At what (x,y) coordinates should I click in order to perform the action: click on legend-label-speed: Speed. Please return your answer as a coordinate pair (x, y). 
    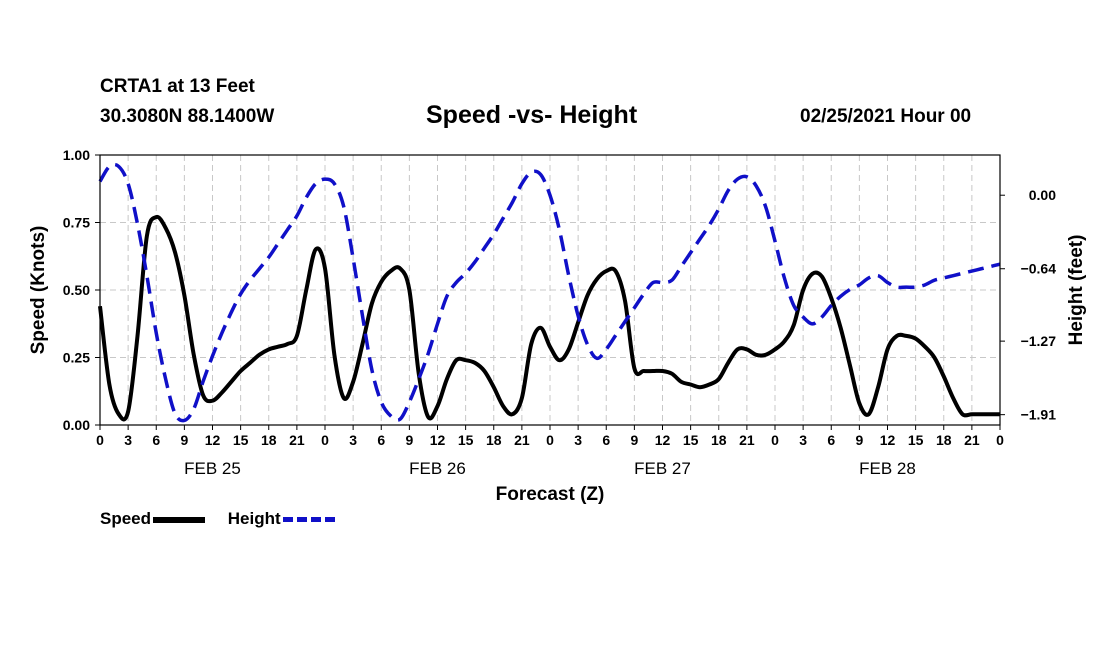
    Looking at the image, I should click on (126, 518).